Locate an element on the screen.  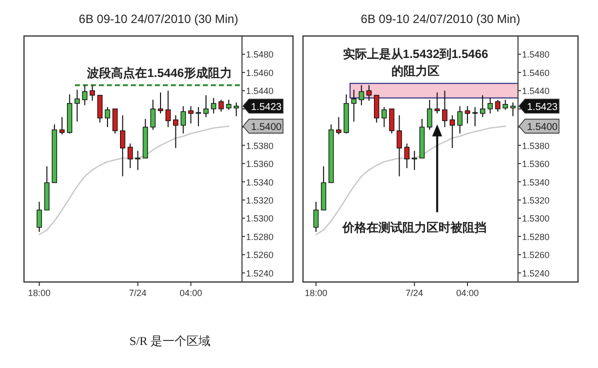
band-label: 实际上是从1.5432到1.5466 的阻力区 is located at coordinates (415, 62).